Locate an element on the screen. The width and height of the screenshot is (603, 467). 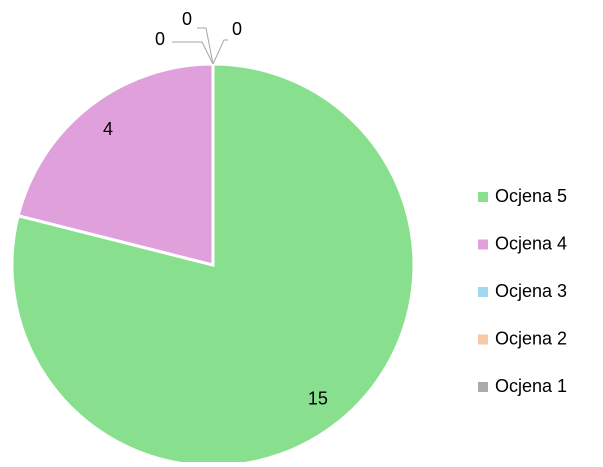
legend-label: Ocjena 3 is located at coordinates (531, 291).